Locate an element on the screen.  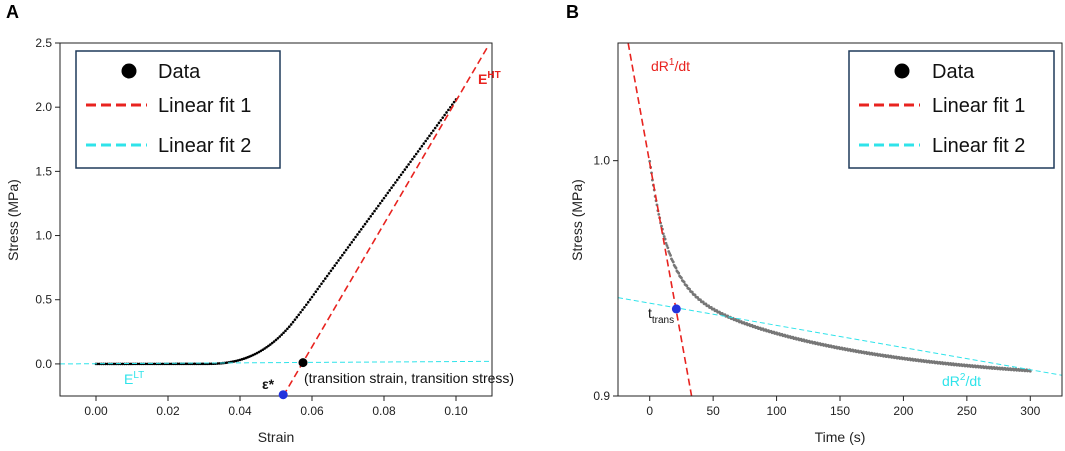
y-tick-label: 0.0 is located at coordinates (43, 364).